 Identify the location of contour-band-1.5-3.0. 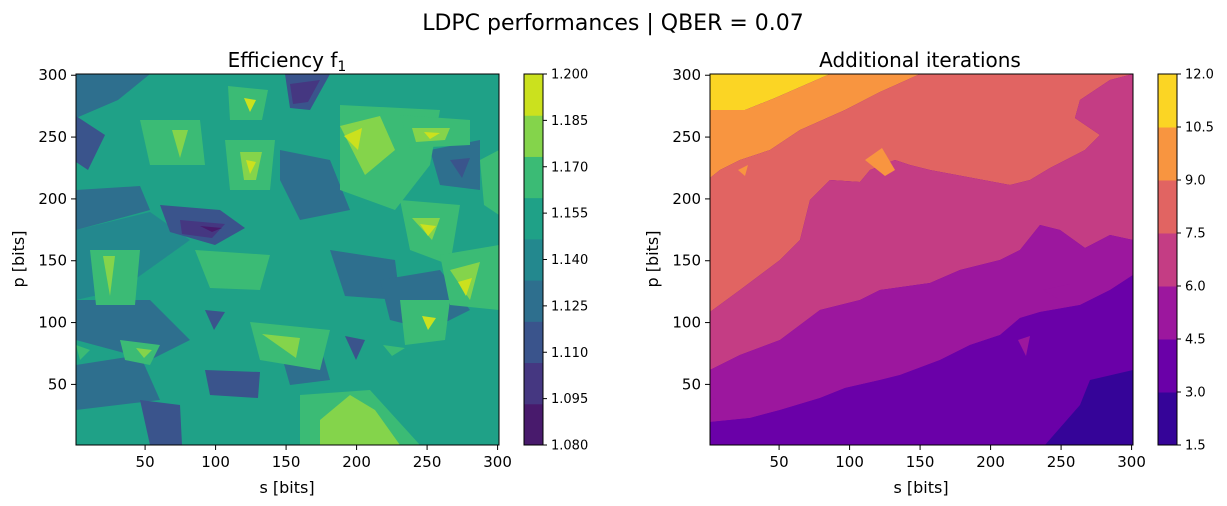
(1089, 407).